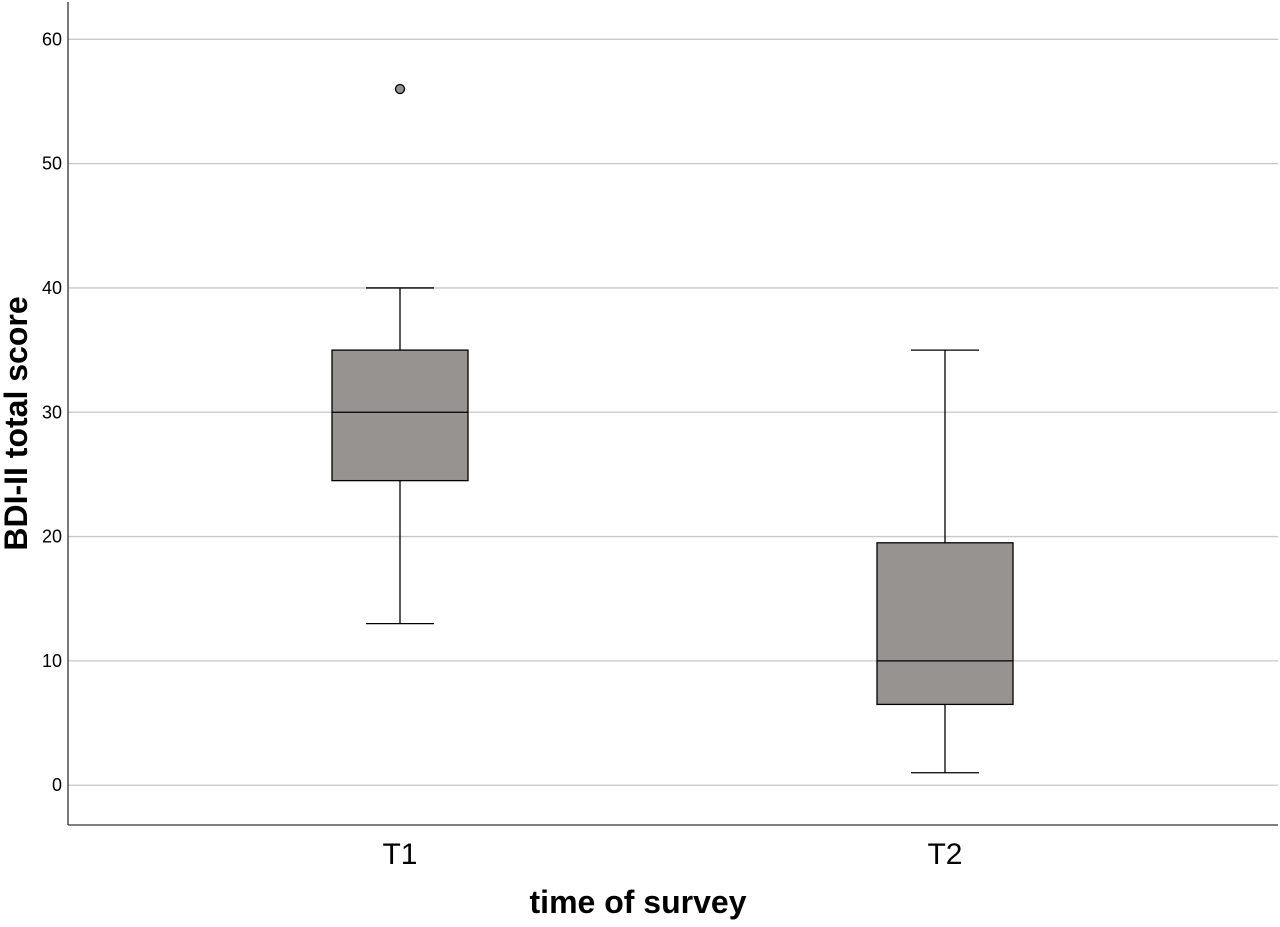  What do you see at coordinates (17, 423) in the screenshot?
I see `y-axis-label: BDI-II total score` at bounding box center [17, 423].